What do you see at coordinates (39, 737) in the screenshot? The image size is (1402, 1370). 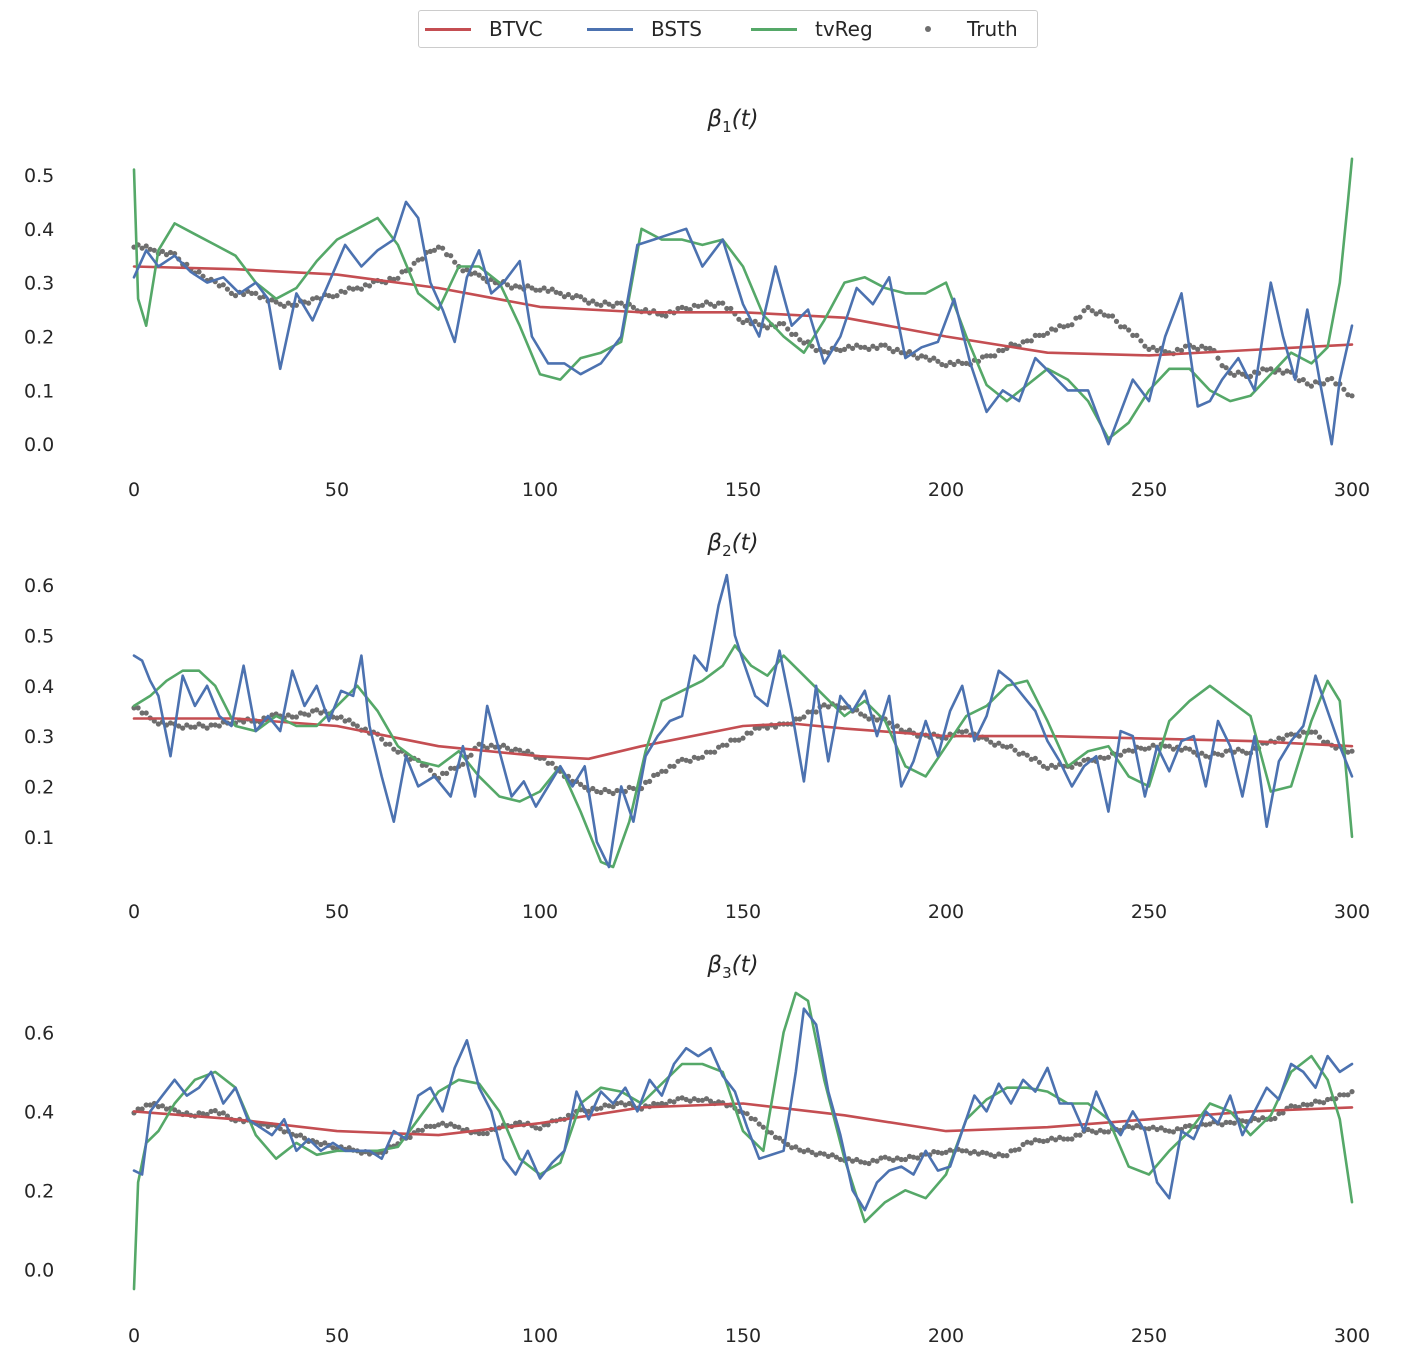 I see `y-tick-label: 0.3` at bounding box center [39, 737].